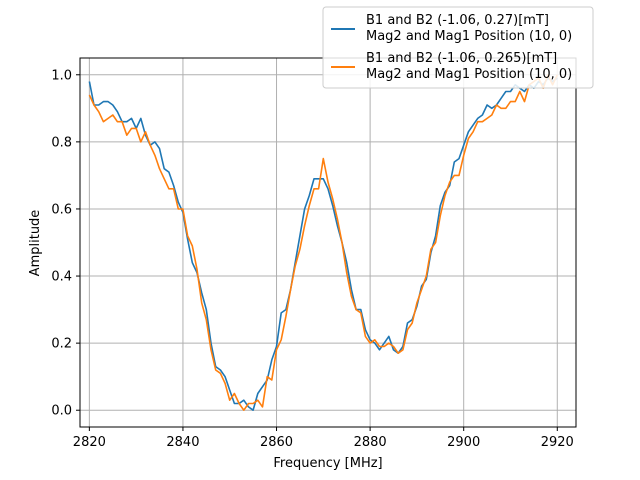 The image size is (640, 480). Describe the element at coordinates (457, 20) in the screenshot. I see `legend-label-series-1-line-1: B1 and B2 (-1.06, 0.27)[mT]` at that location.